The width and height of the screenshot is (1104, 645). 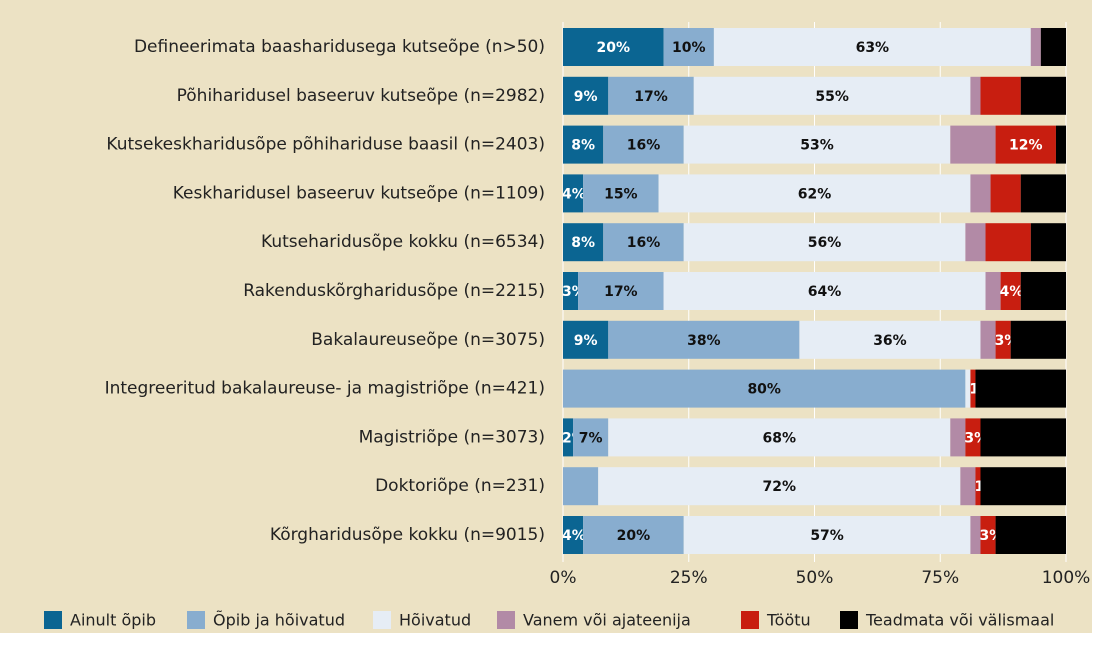 I want to click on legend-label: Hõivatud, so click(x=435, y=620).